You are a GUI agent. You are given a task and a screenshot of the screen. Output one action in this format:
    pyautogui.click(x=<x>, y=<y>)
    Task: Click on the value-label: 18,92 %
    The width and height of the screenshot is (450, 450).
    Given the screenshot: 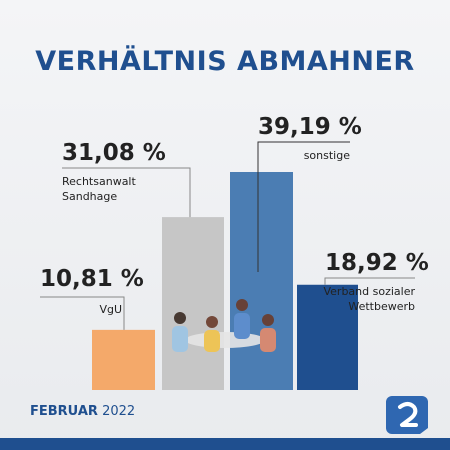 What is the action you would take?
    pyautogui.click(x=377, y=263)
    